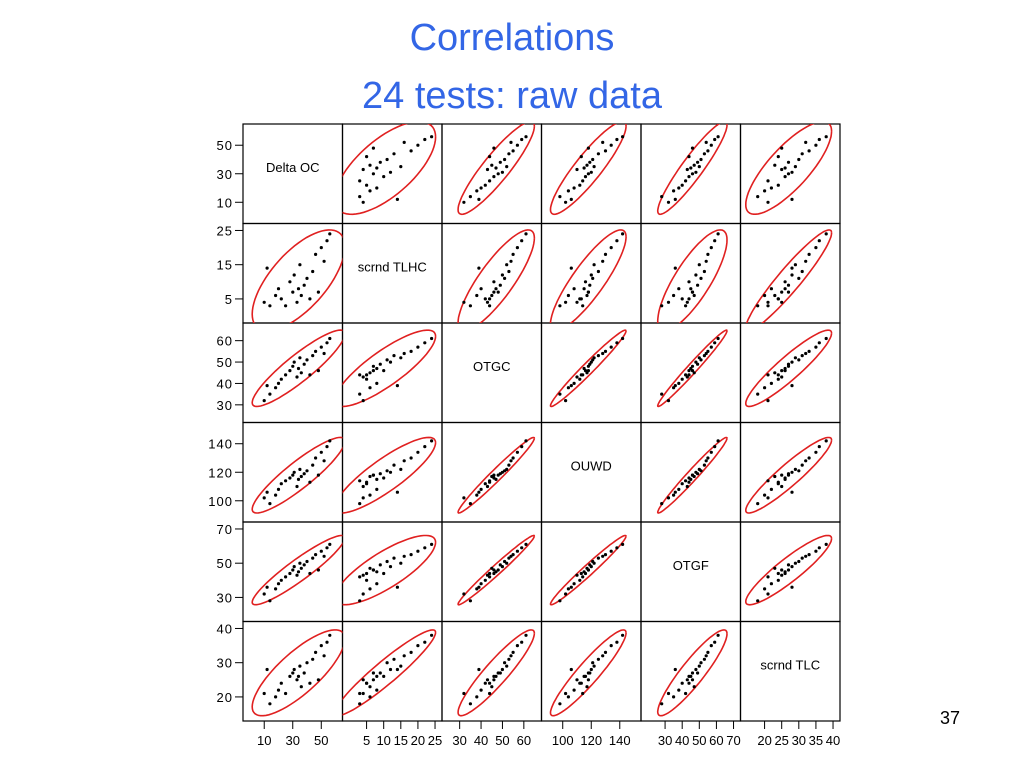  Describe the element at coordinates (591, 740) in the screenshot. I see `x-tick-label: 120` at that location.